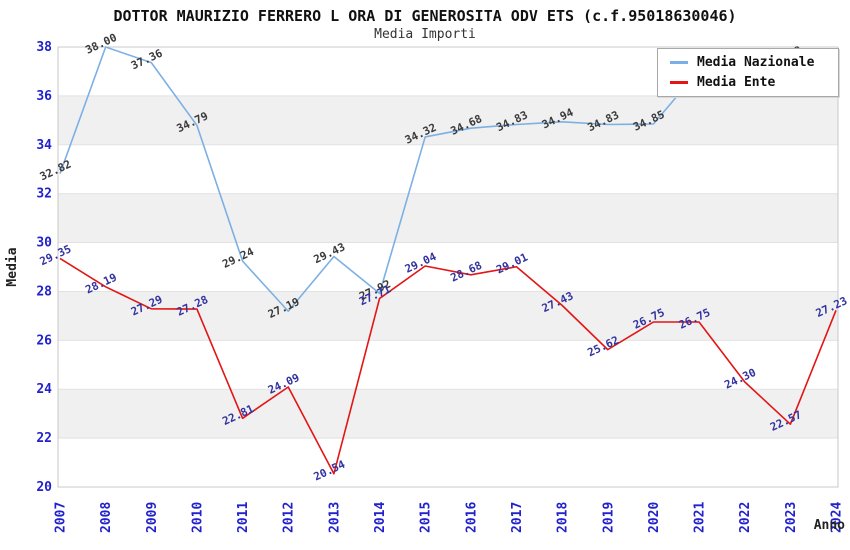 This screenshot has height=550, width=850. What do you see at coordinates (563, 517) in the screenshot?
I see `x-tick-label: 2018` at bounding box center [563, 517].